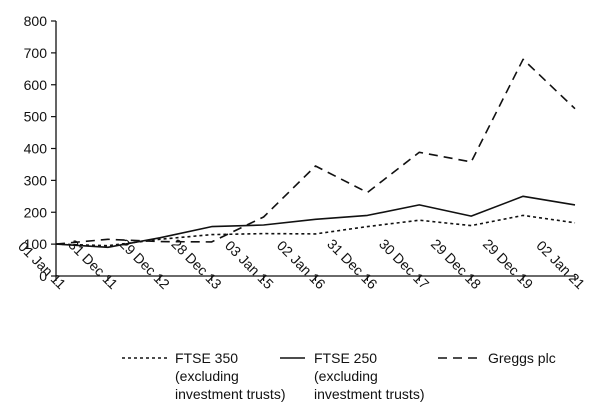 This screenshot has height=420, width=609. I want to click on x-tick-label: 02 Jan 21, so click(560, 264).